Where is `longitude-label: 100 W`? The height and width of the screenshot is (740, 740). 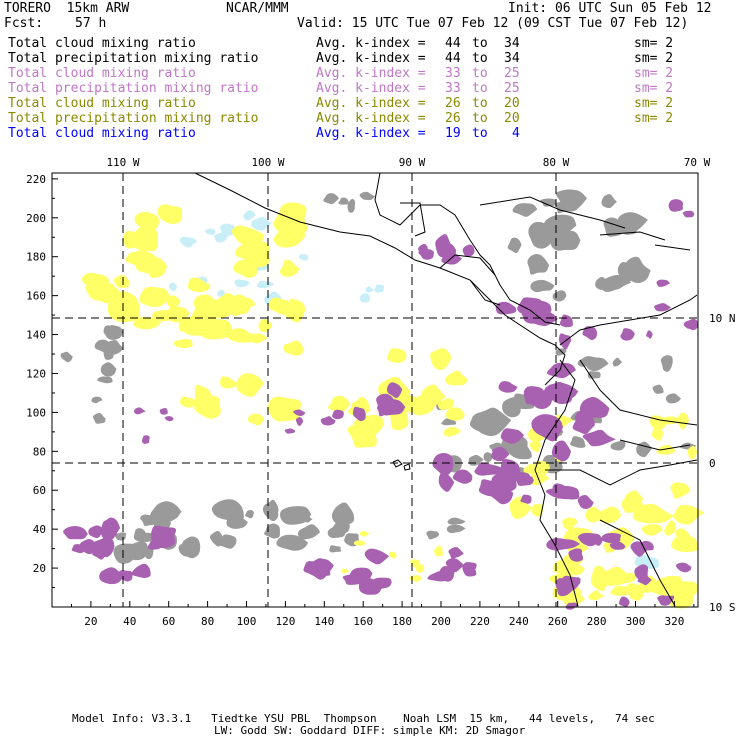 longitude-label: 100 W is located at coordinates (267, 162).